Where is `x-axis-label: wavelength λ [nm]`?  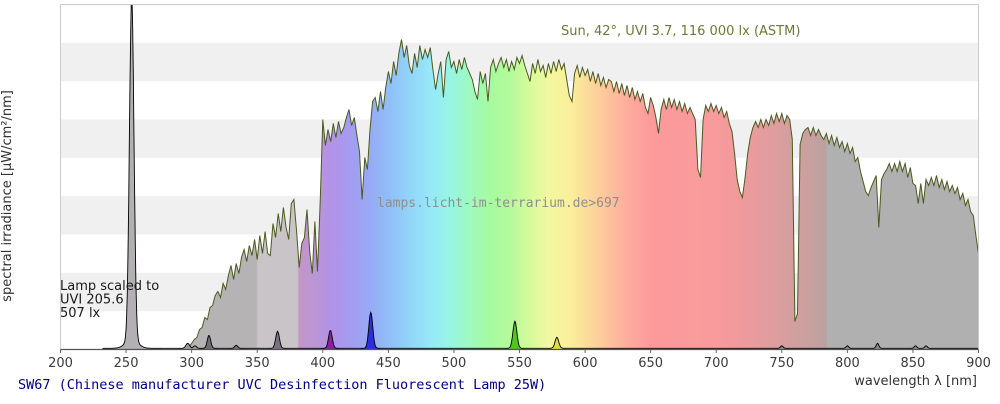 x-axis-label: wavelength λ [nm] is located at coordinates (915, 381).